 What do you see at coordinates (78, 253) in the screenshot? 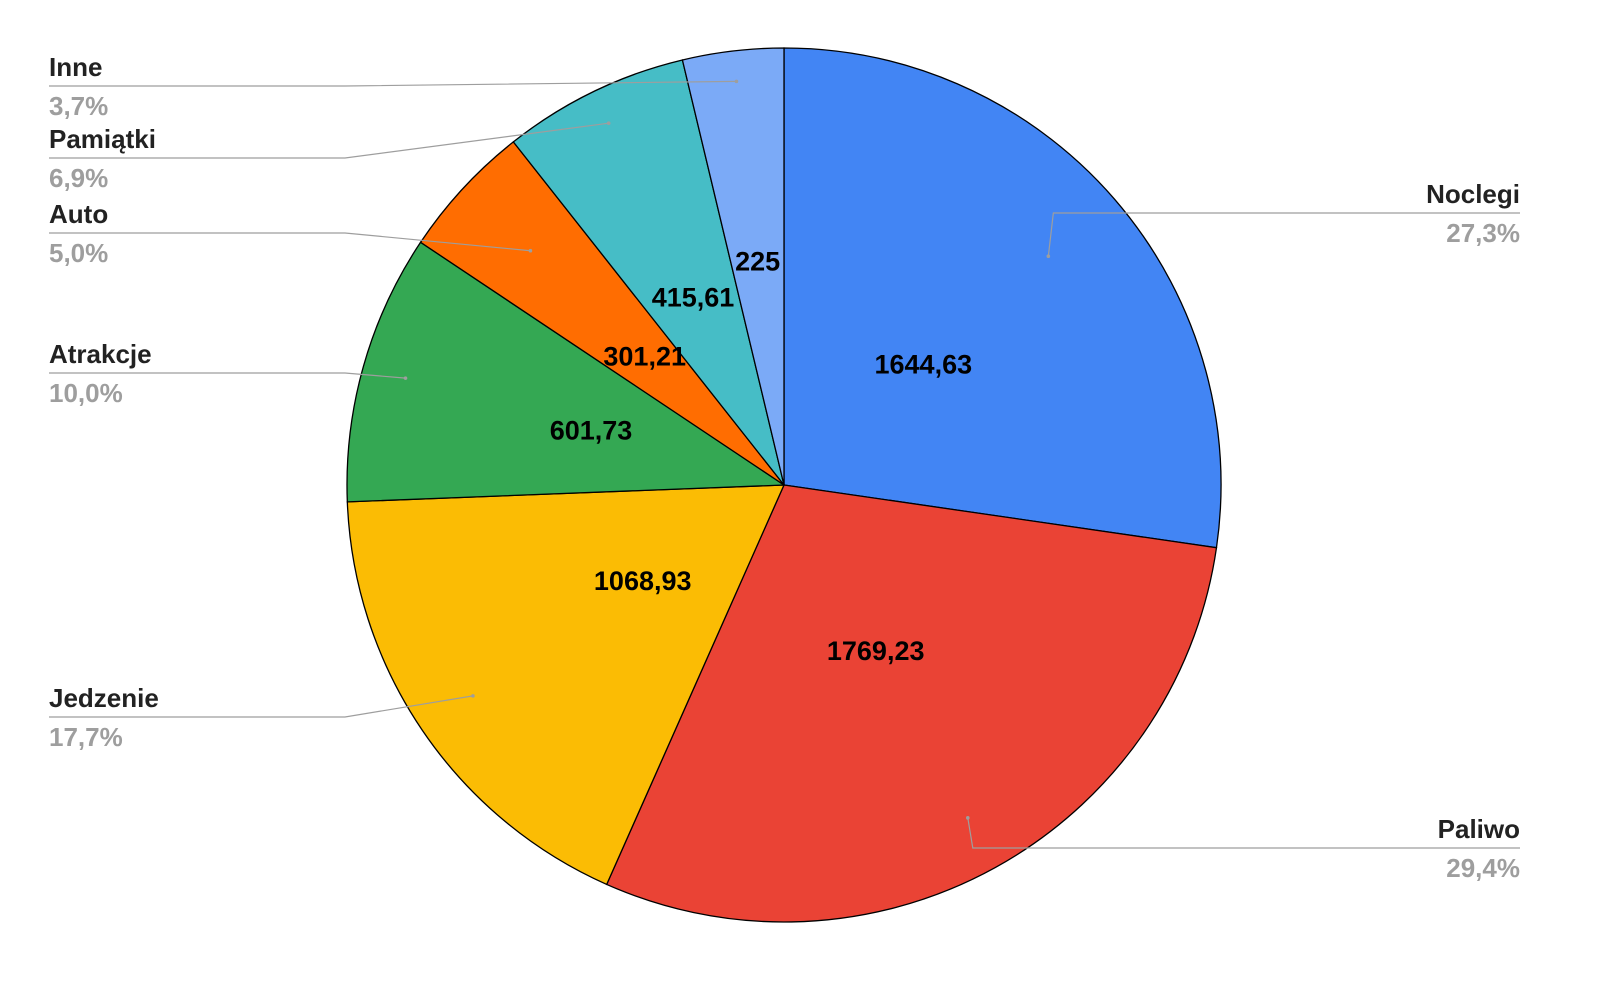
I see `percent-label-auto: 5,0%` at bounding box center [78, 253].